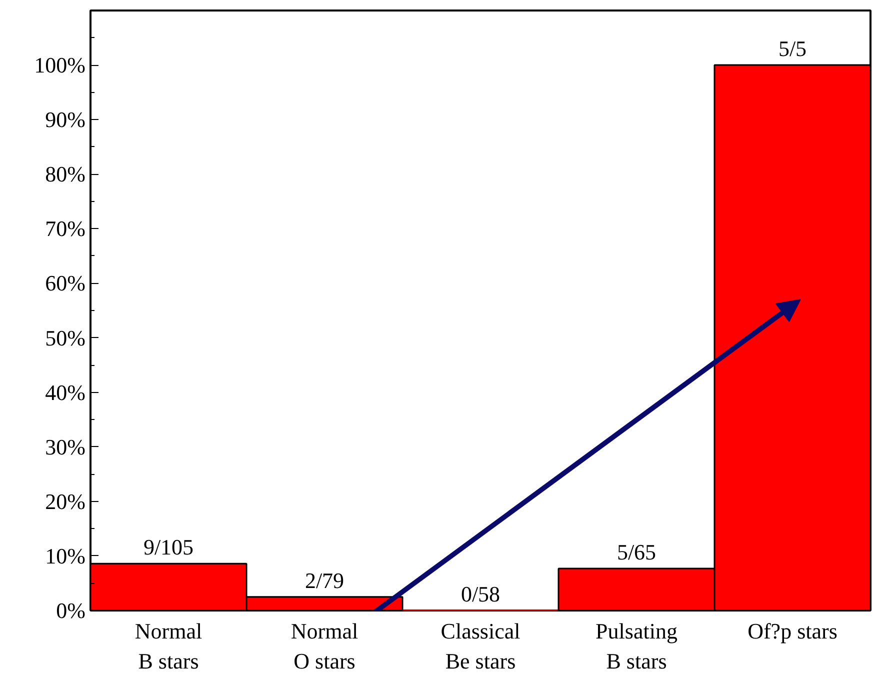 Image resolution: width=895 pixels, height=689 pixels. What do you see at coordinates (65, 392) in the screenshot?
I see `y-tick-label: 40%` at bounding box center [65, 392].